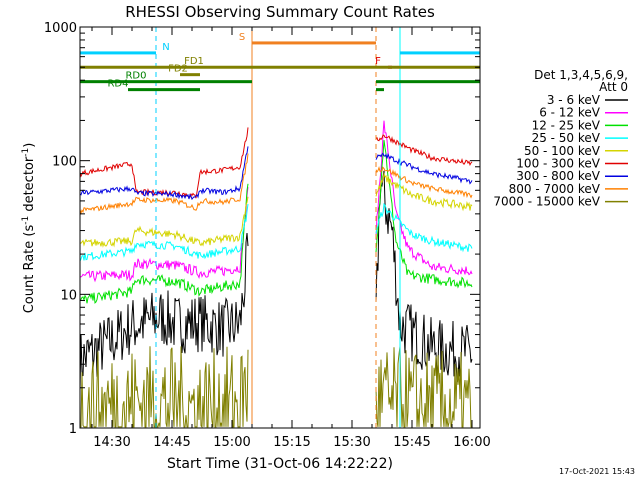 This screenshot has width=640, height=480. I want to click on flag-label-rd0: RD0, so click(135, 76).